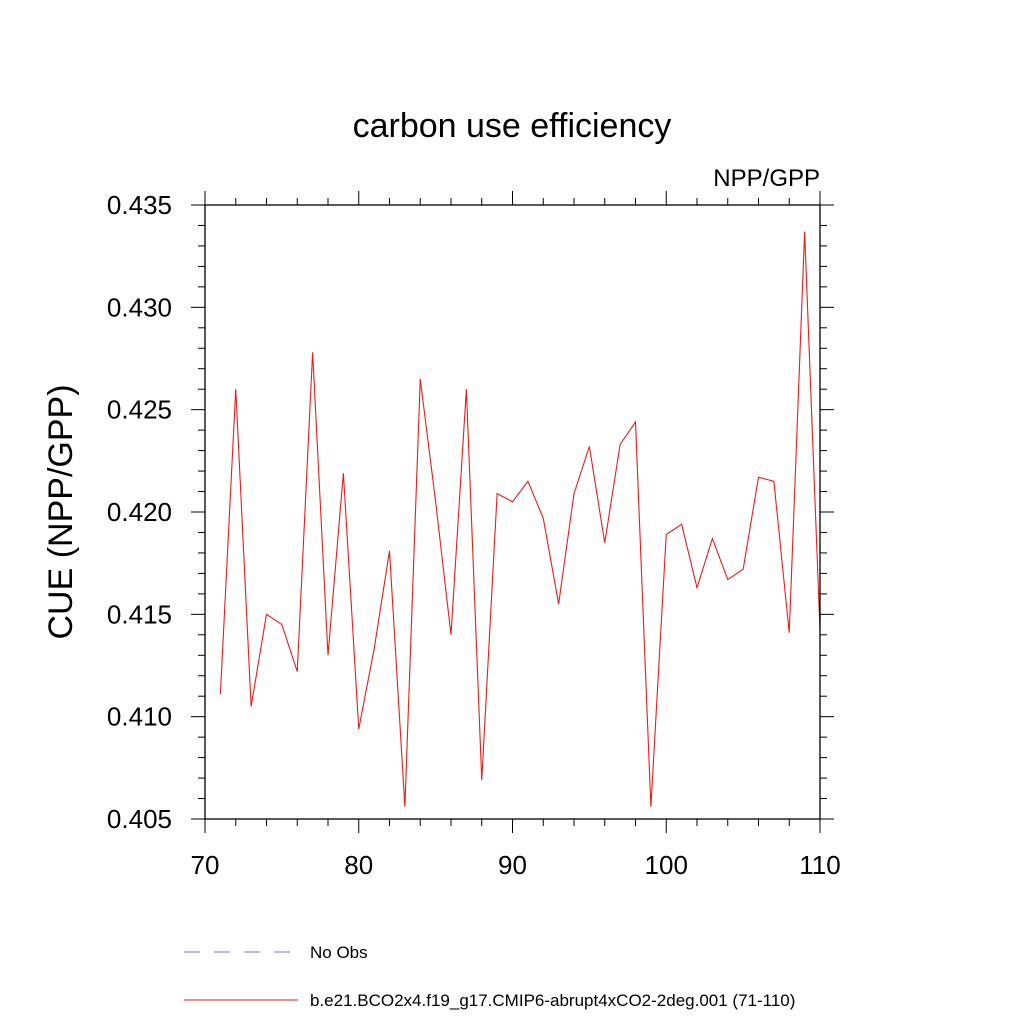  What do you see at coordinates (139, 717) in the screenshot?
I see `y-tick-label: 0.410` at bounding box center [139, 717].